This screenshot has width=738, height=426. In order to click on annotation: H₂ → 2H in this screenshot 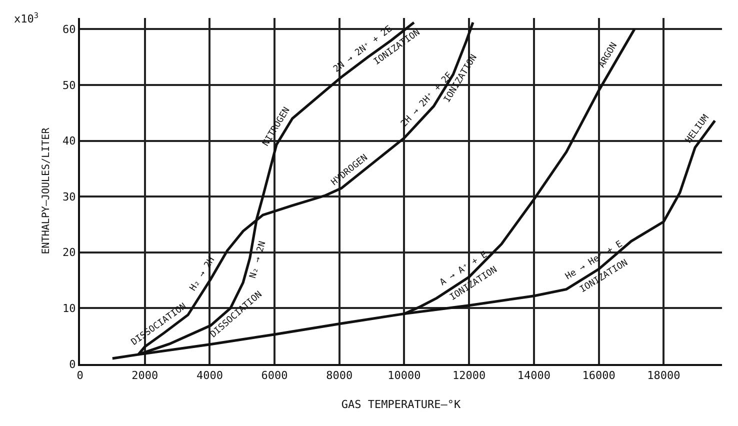, I will do `click(203, 274)`.